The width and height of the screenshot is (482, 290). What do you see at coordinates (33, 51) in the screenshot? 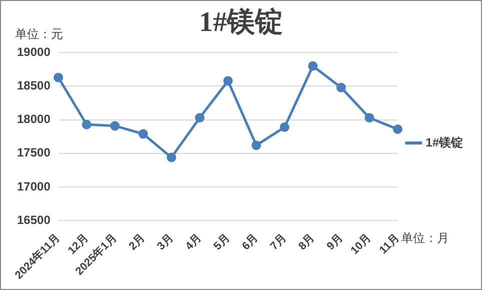
I see `y-tick-label: 19000` at bounding box center [33, 51].